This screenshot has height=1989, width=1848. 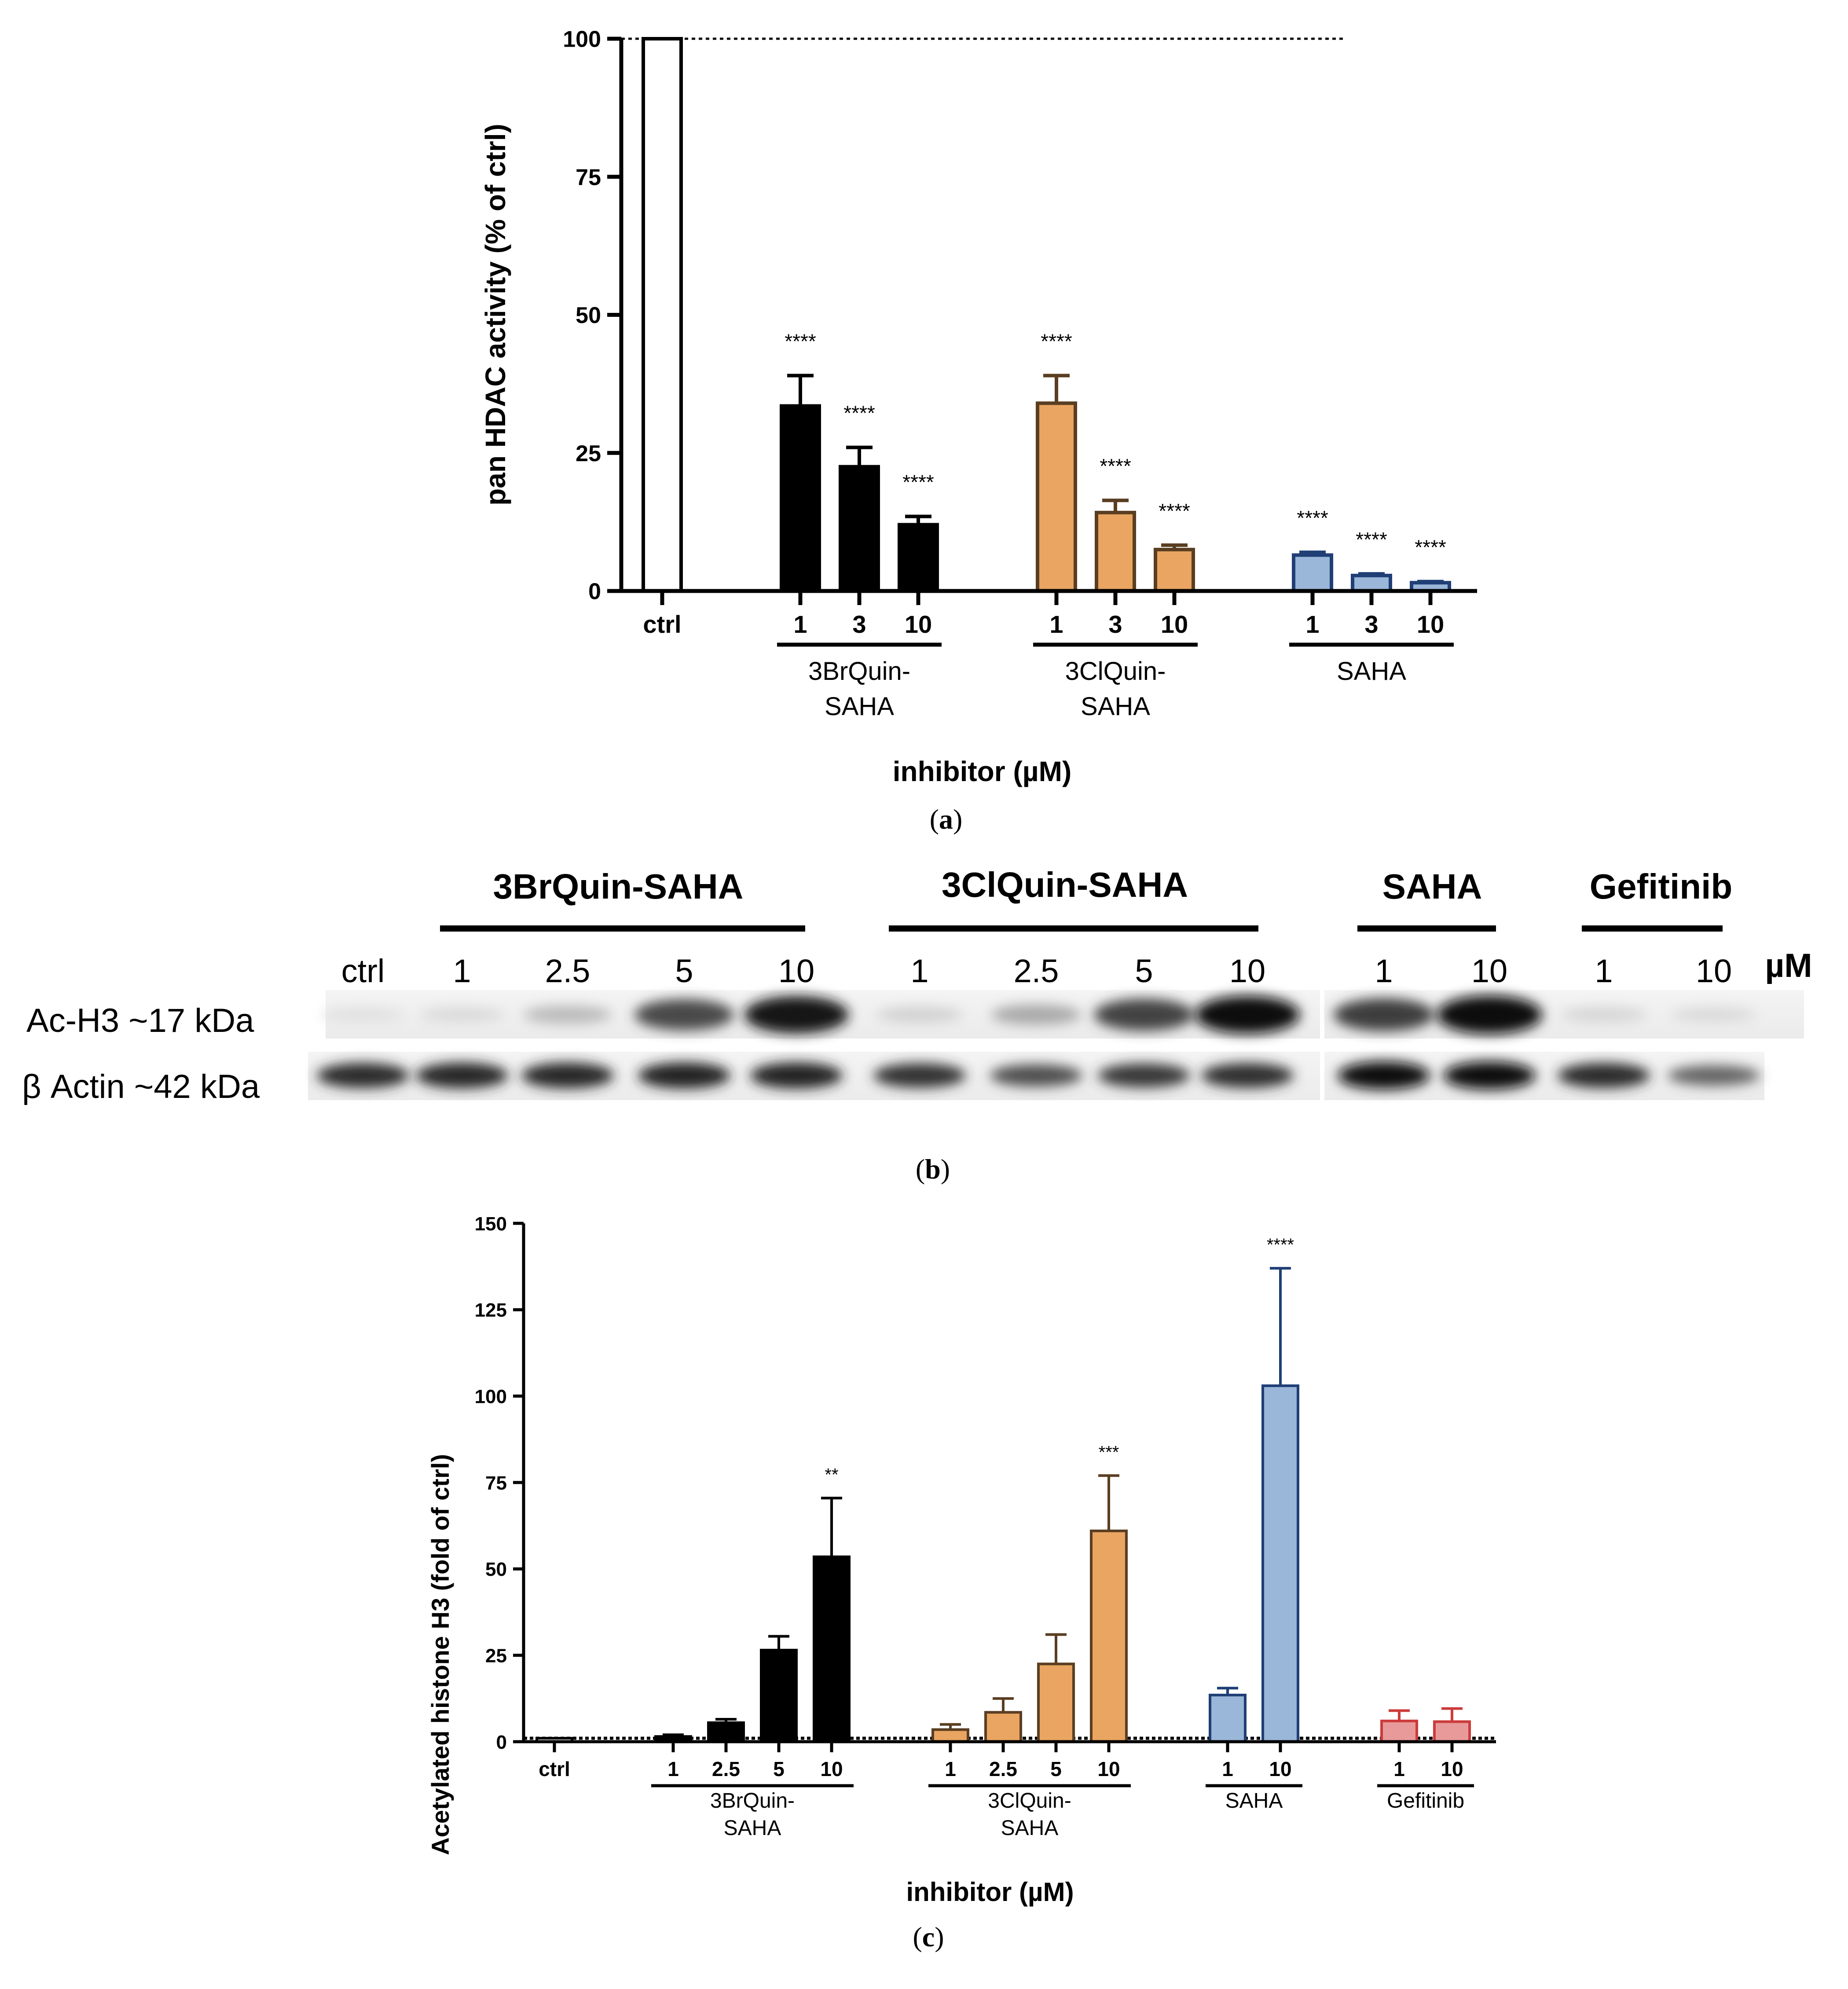 What do you see at coordinates (440, 1654) in the screenshot?
I see `acetylated-h3-y-axis-title: Acetylated histone H3 (fold of ctrl)` at bounding box center [440, 1654].